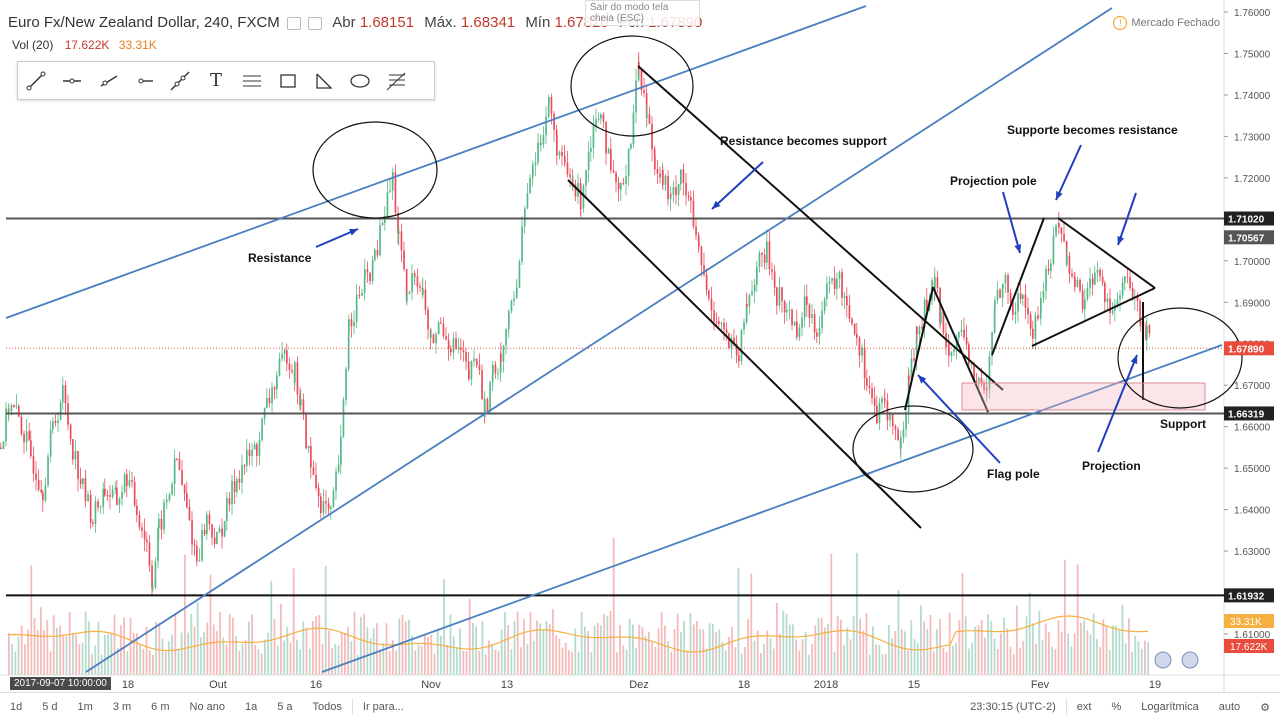 This screenshot has width=1280, height=720. I want to click on range-3m: 3 m, so click(122, 707).